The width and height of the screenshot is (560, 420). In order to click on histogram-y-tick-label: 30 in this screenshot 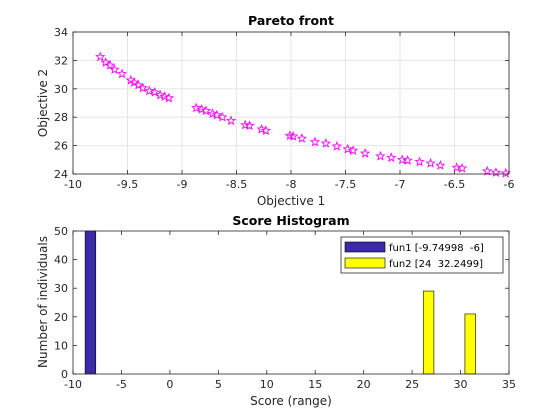, I will do `click(61, 288)`.